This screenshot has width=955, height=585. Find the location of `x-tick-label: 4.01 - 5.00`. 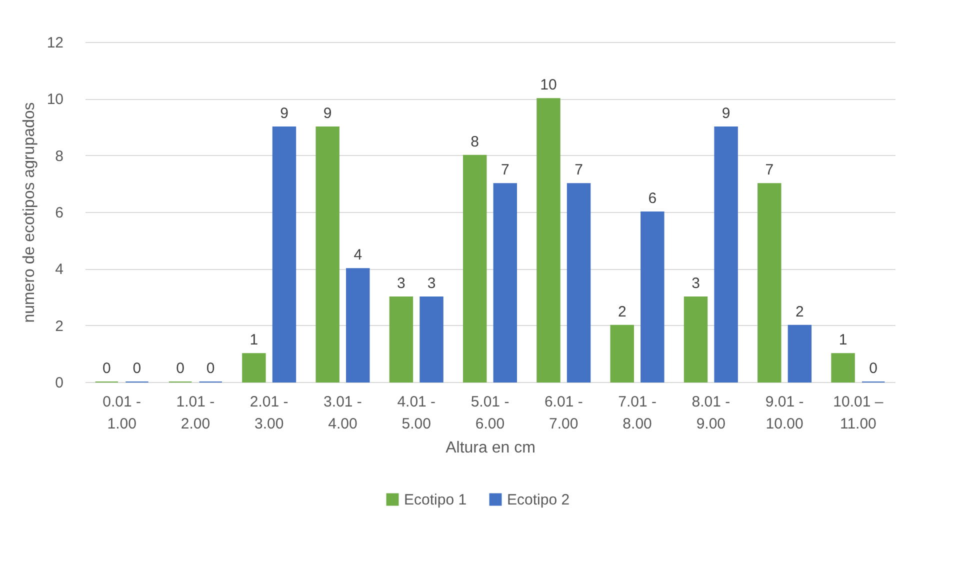

x-tick-label: 4.01 - 5.00 is located at coordinates (416, 413).